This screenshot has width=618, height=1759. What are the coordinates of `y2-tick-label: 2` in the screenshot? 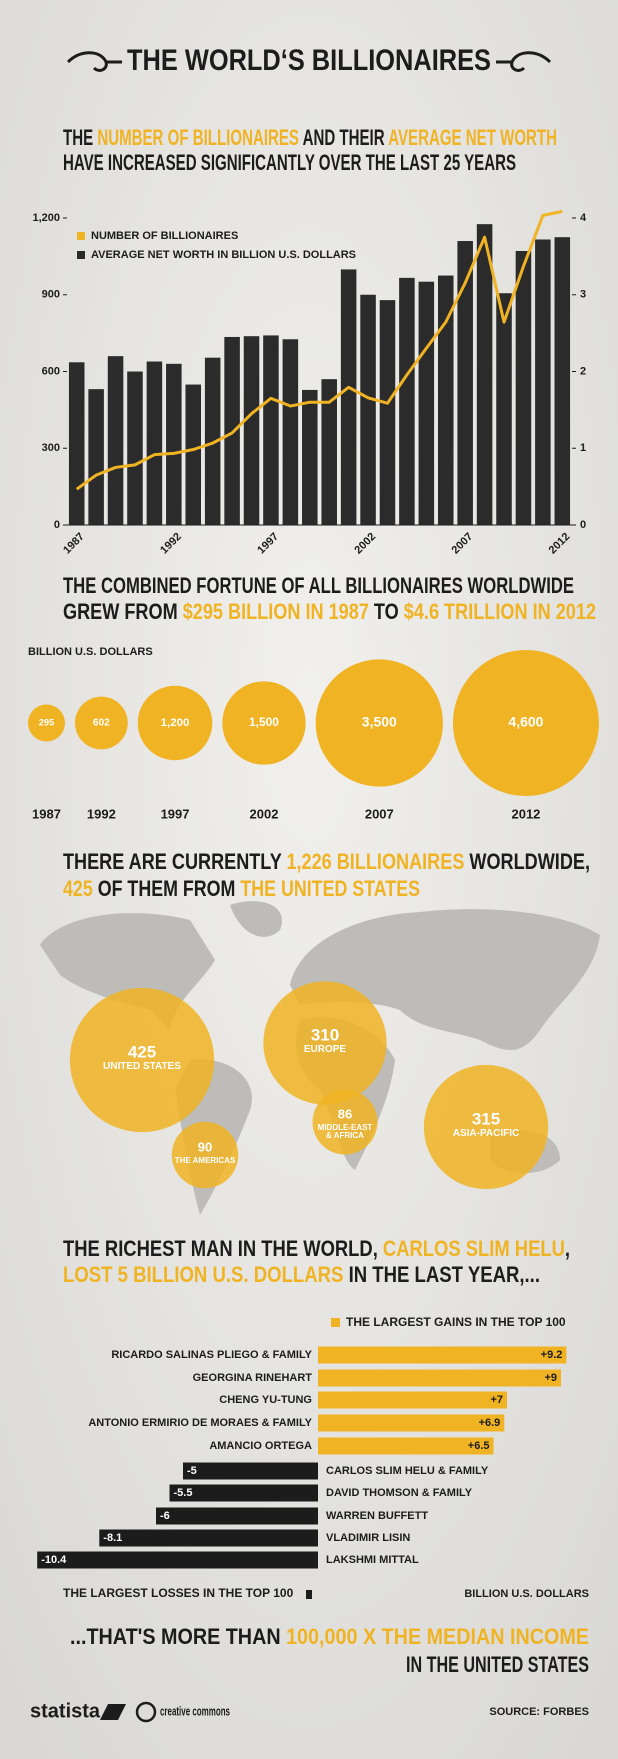 It's located at (583, 371).